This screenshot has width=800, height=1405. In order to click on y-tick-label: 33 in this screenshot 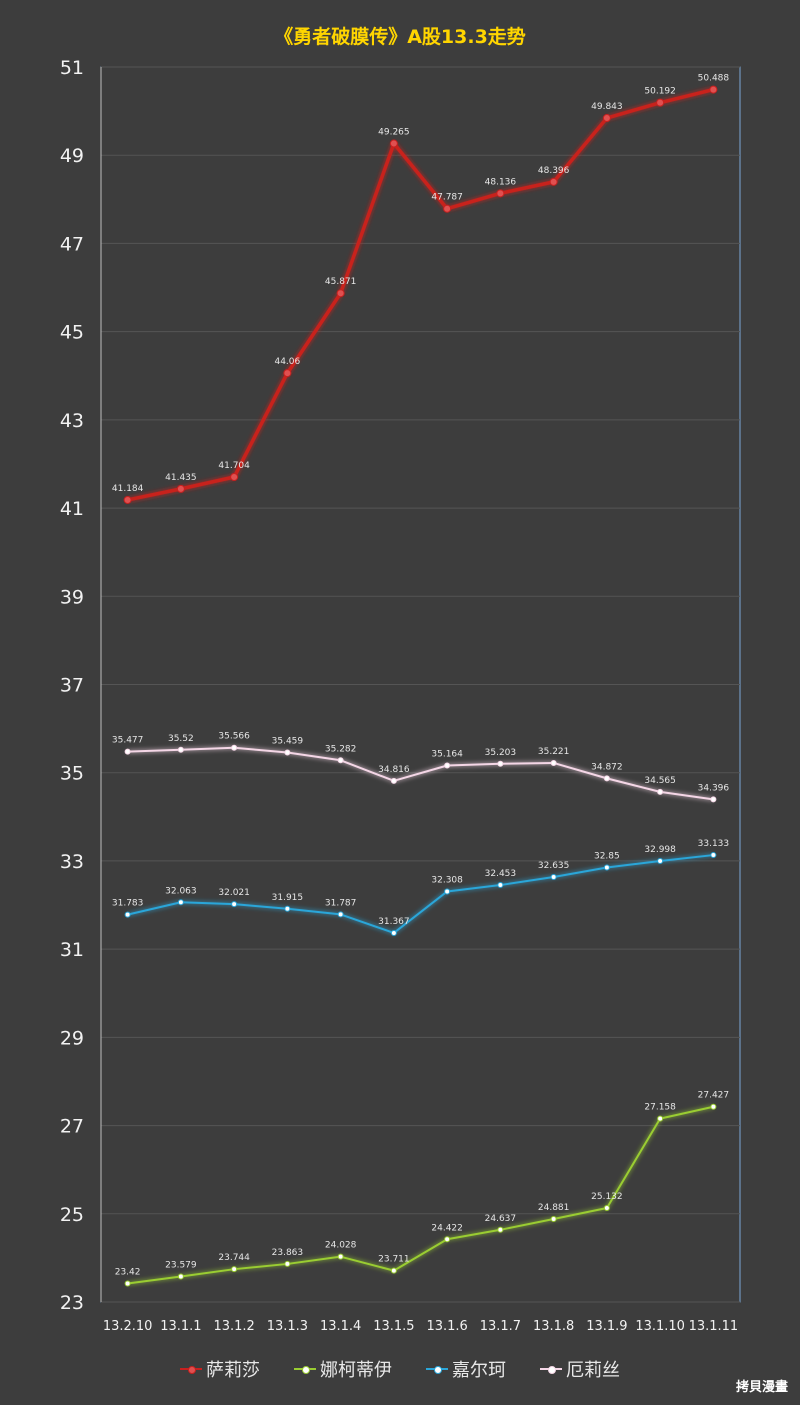, I will do `click(72, 862)`.